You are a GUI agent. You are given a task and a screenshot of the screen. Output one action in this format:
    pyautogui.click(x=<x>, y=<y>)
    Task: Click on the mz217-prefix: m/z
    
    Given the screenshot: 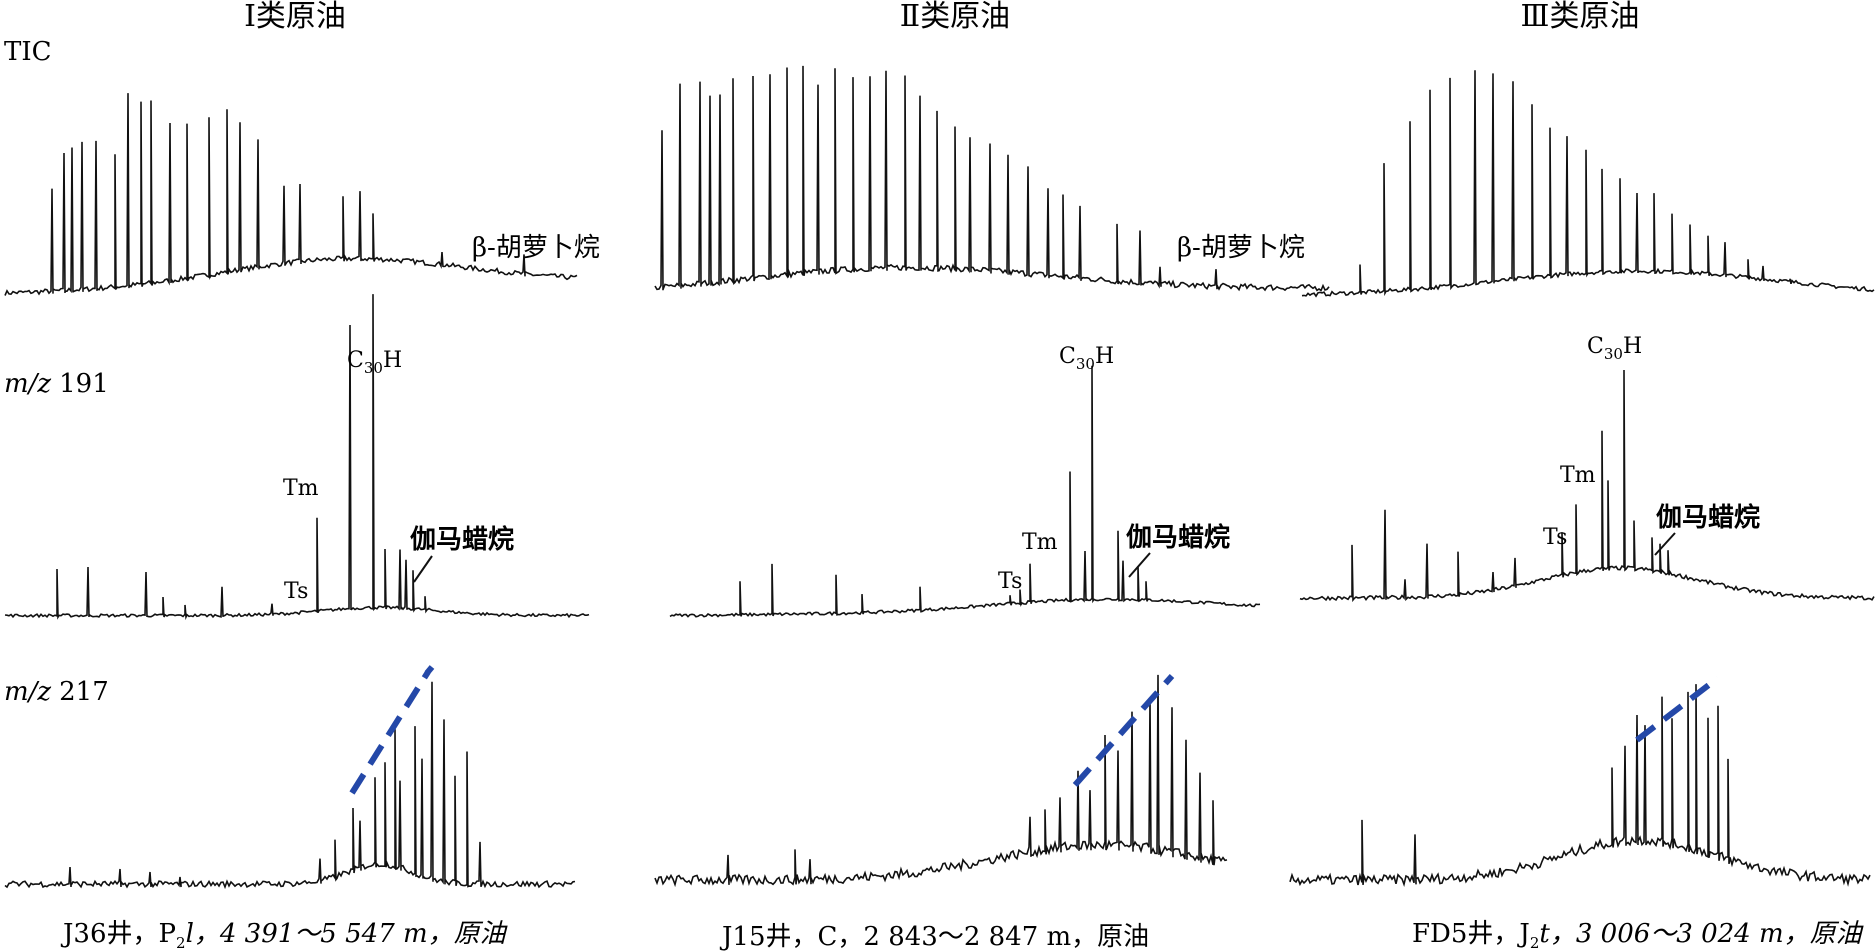 What is the action you would take?
    pyautogui.click(x=27, y=692)
    